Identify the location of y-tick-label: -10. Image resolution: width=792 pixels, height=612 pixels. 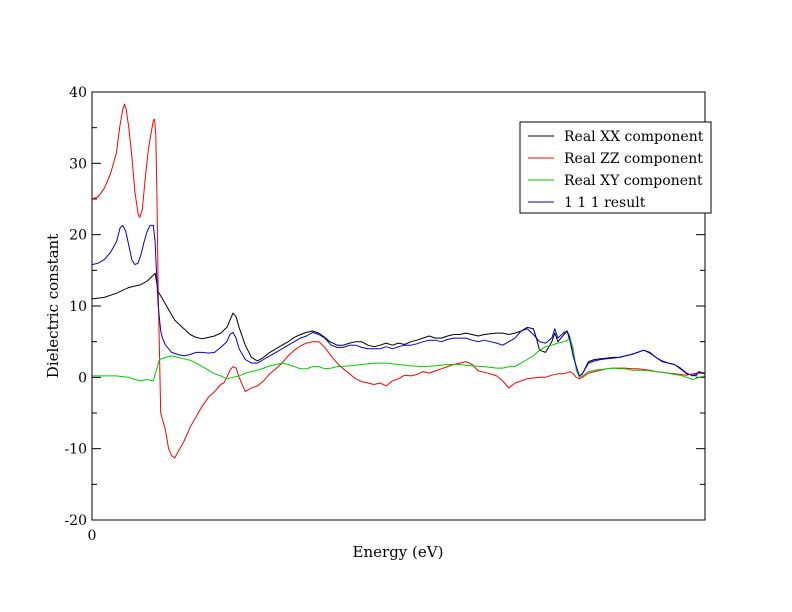
(75, 450).